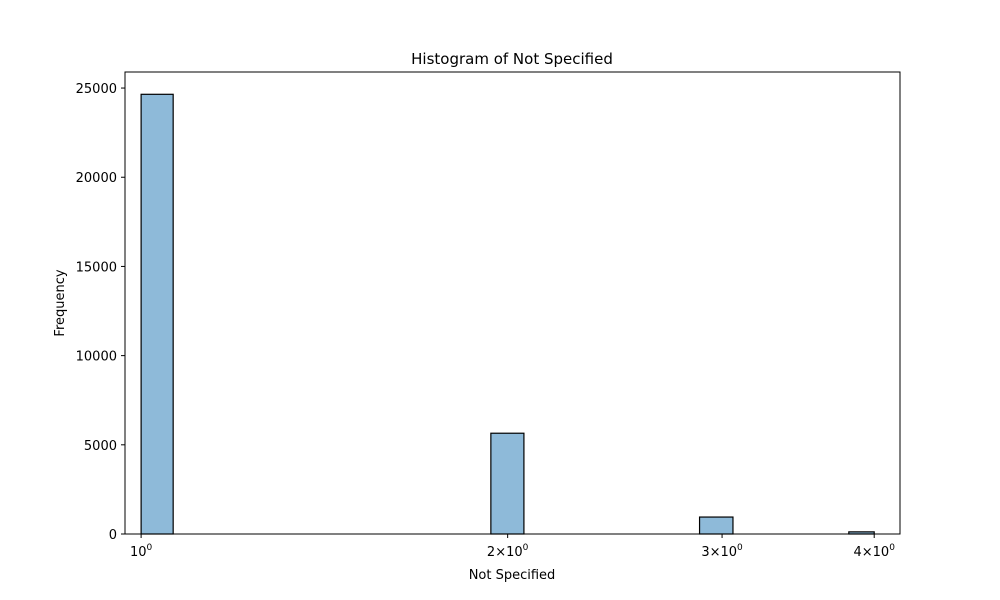 The image size is (1000, 600). I want to click on y-axis-label: Frequency, so click(60, 302).